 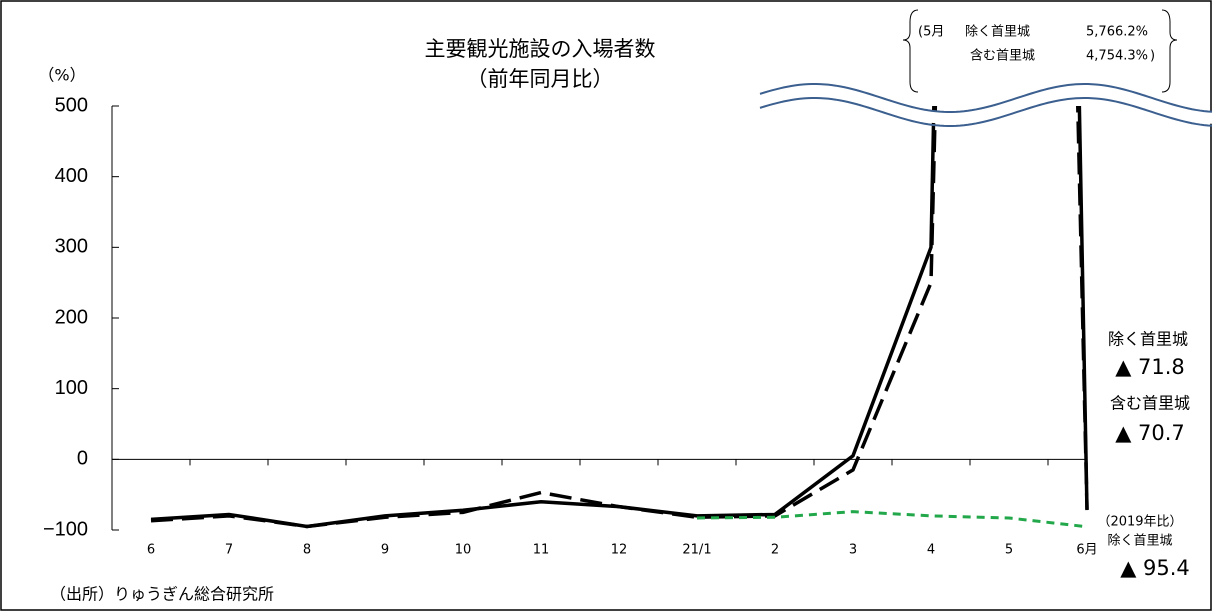 What do you see at coordinates (1086, 550) in the screenshot?
I see `x-tick-label: 6月` at bounding box center [1086, 550].